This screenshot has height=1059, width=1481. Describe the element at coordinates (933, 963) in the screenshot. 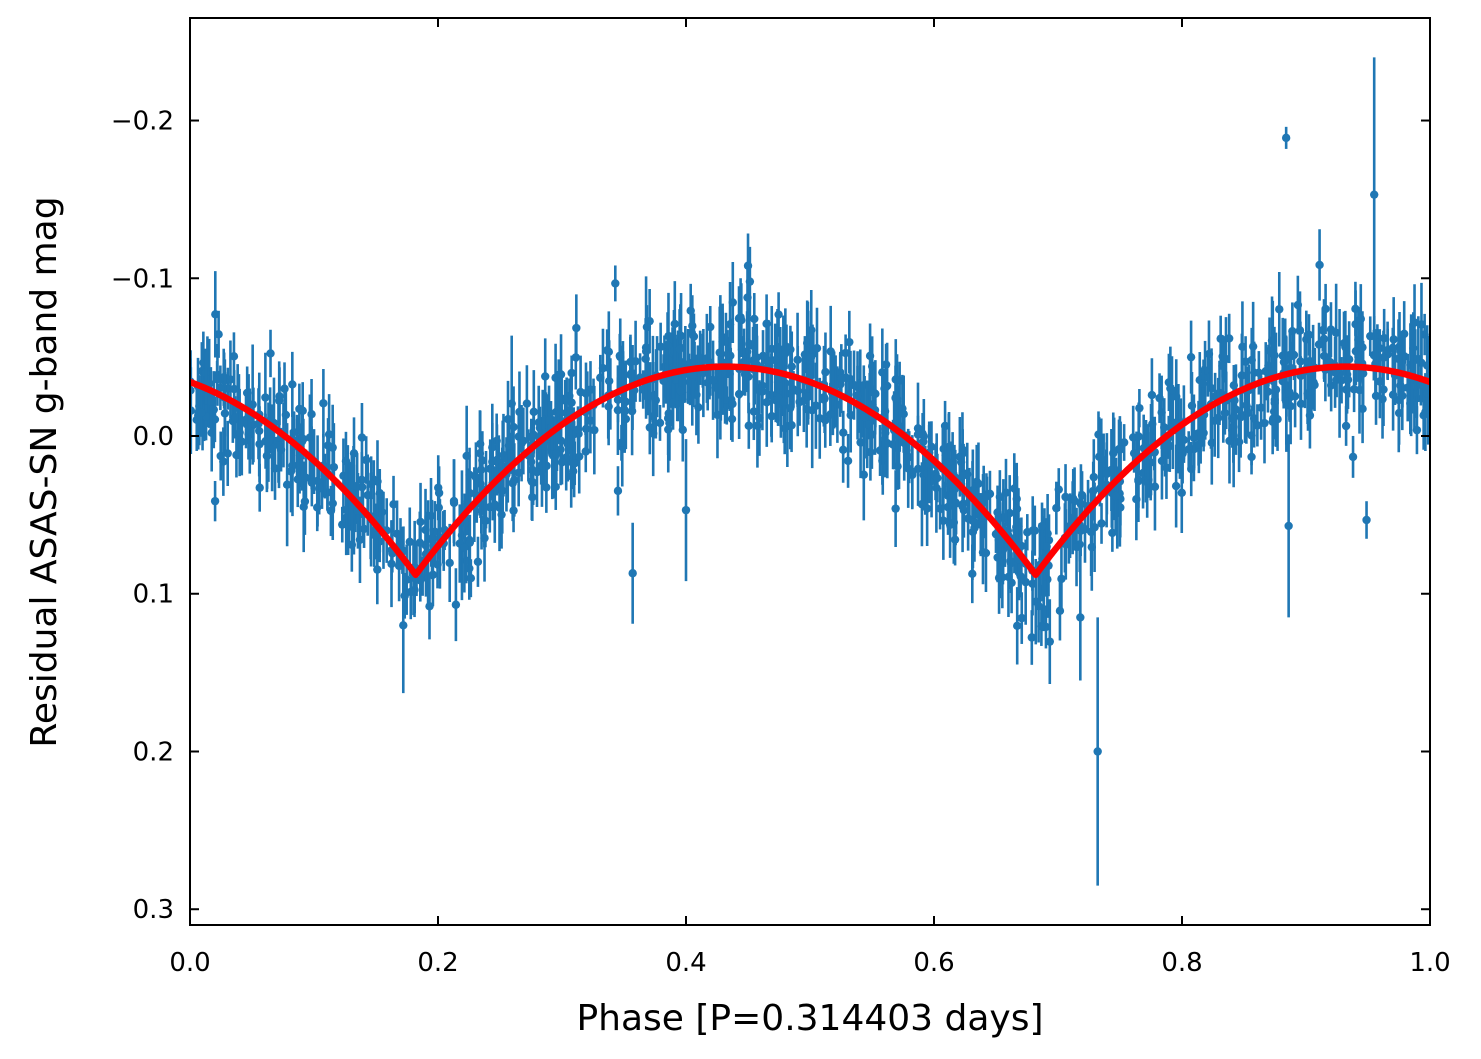

I see `x-tick-label: 0.6` at that location.